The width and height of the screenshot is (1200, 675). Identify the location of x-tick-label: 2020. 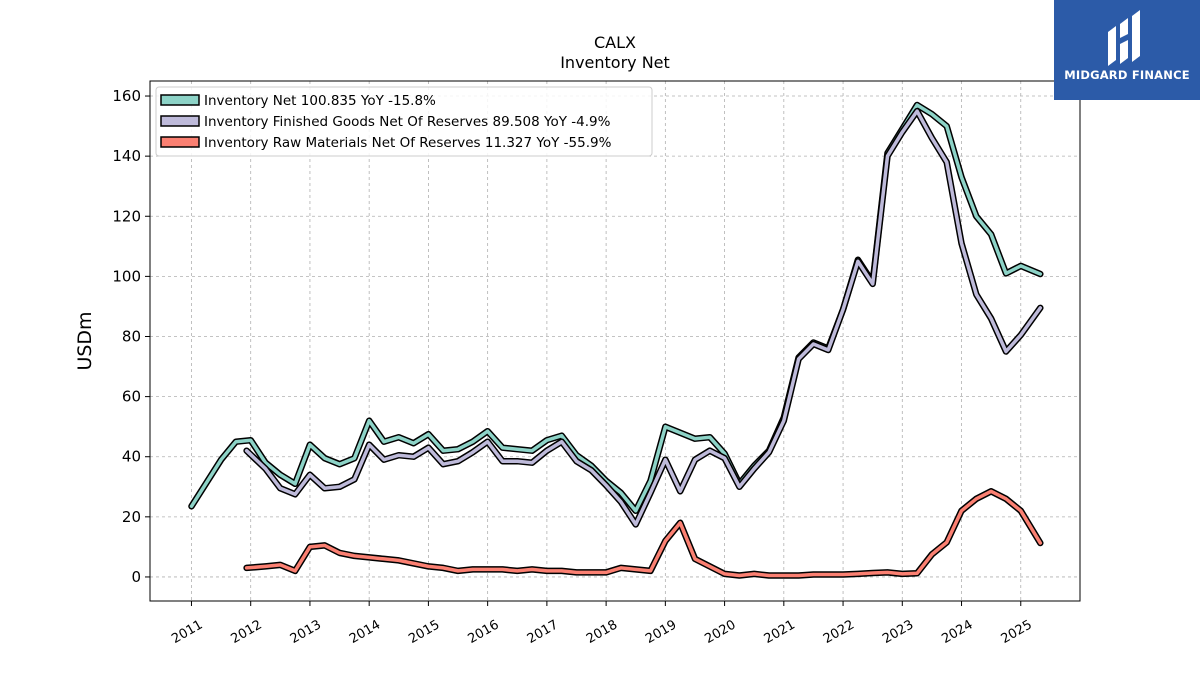
(720, 632).